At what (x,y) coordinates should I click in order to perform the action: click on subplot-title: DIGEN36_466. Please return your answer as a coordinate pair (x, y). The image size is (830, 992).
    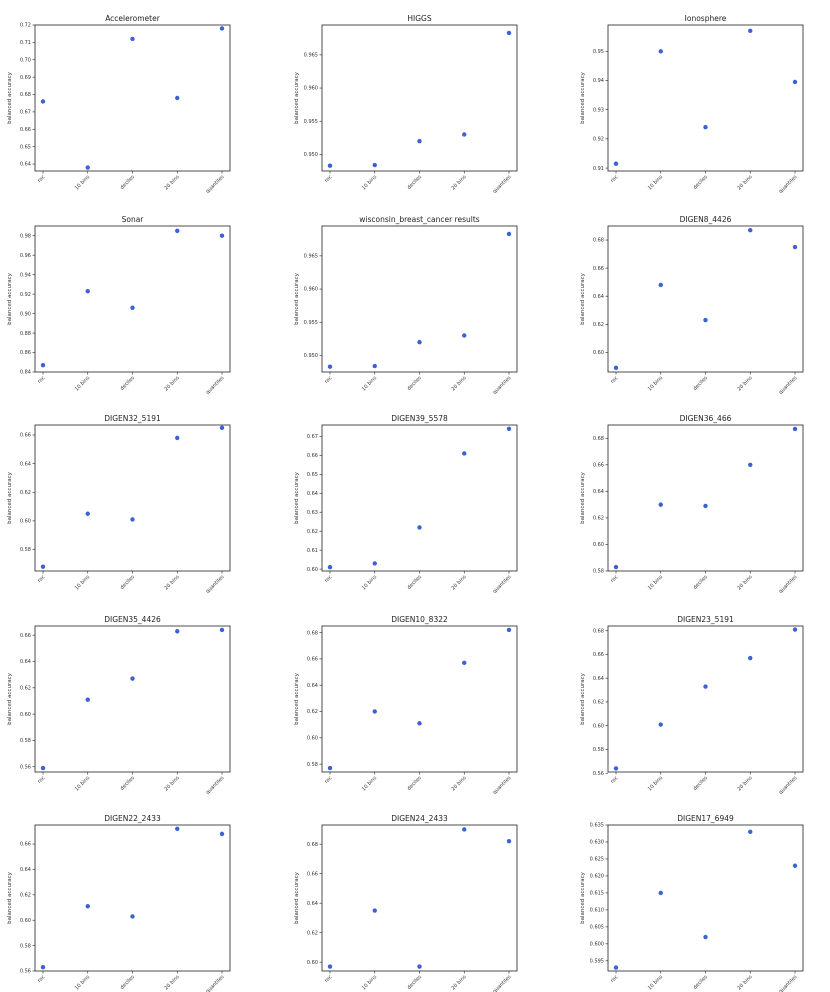
    Looking at the image, I should click on (706, 418).